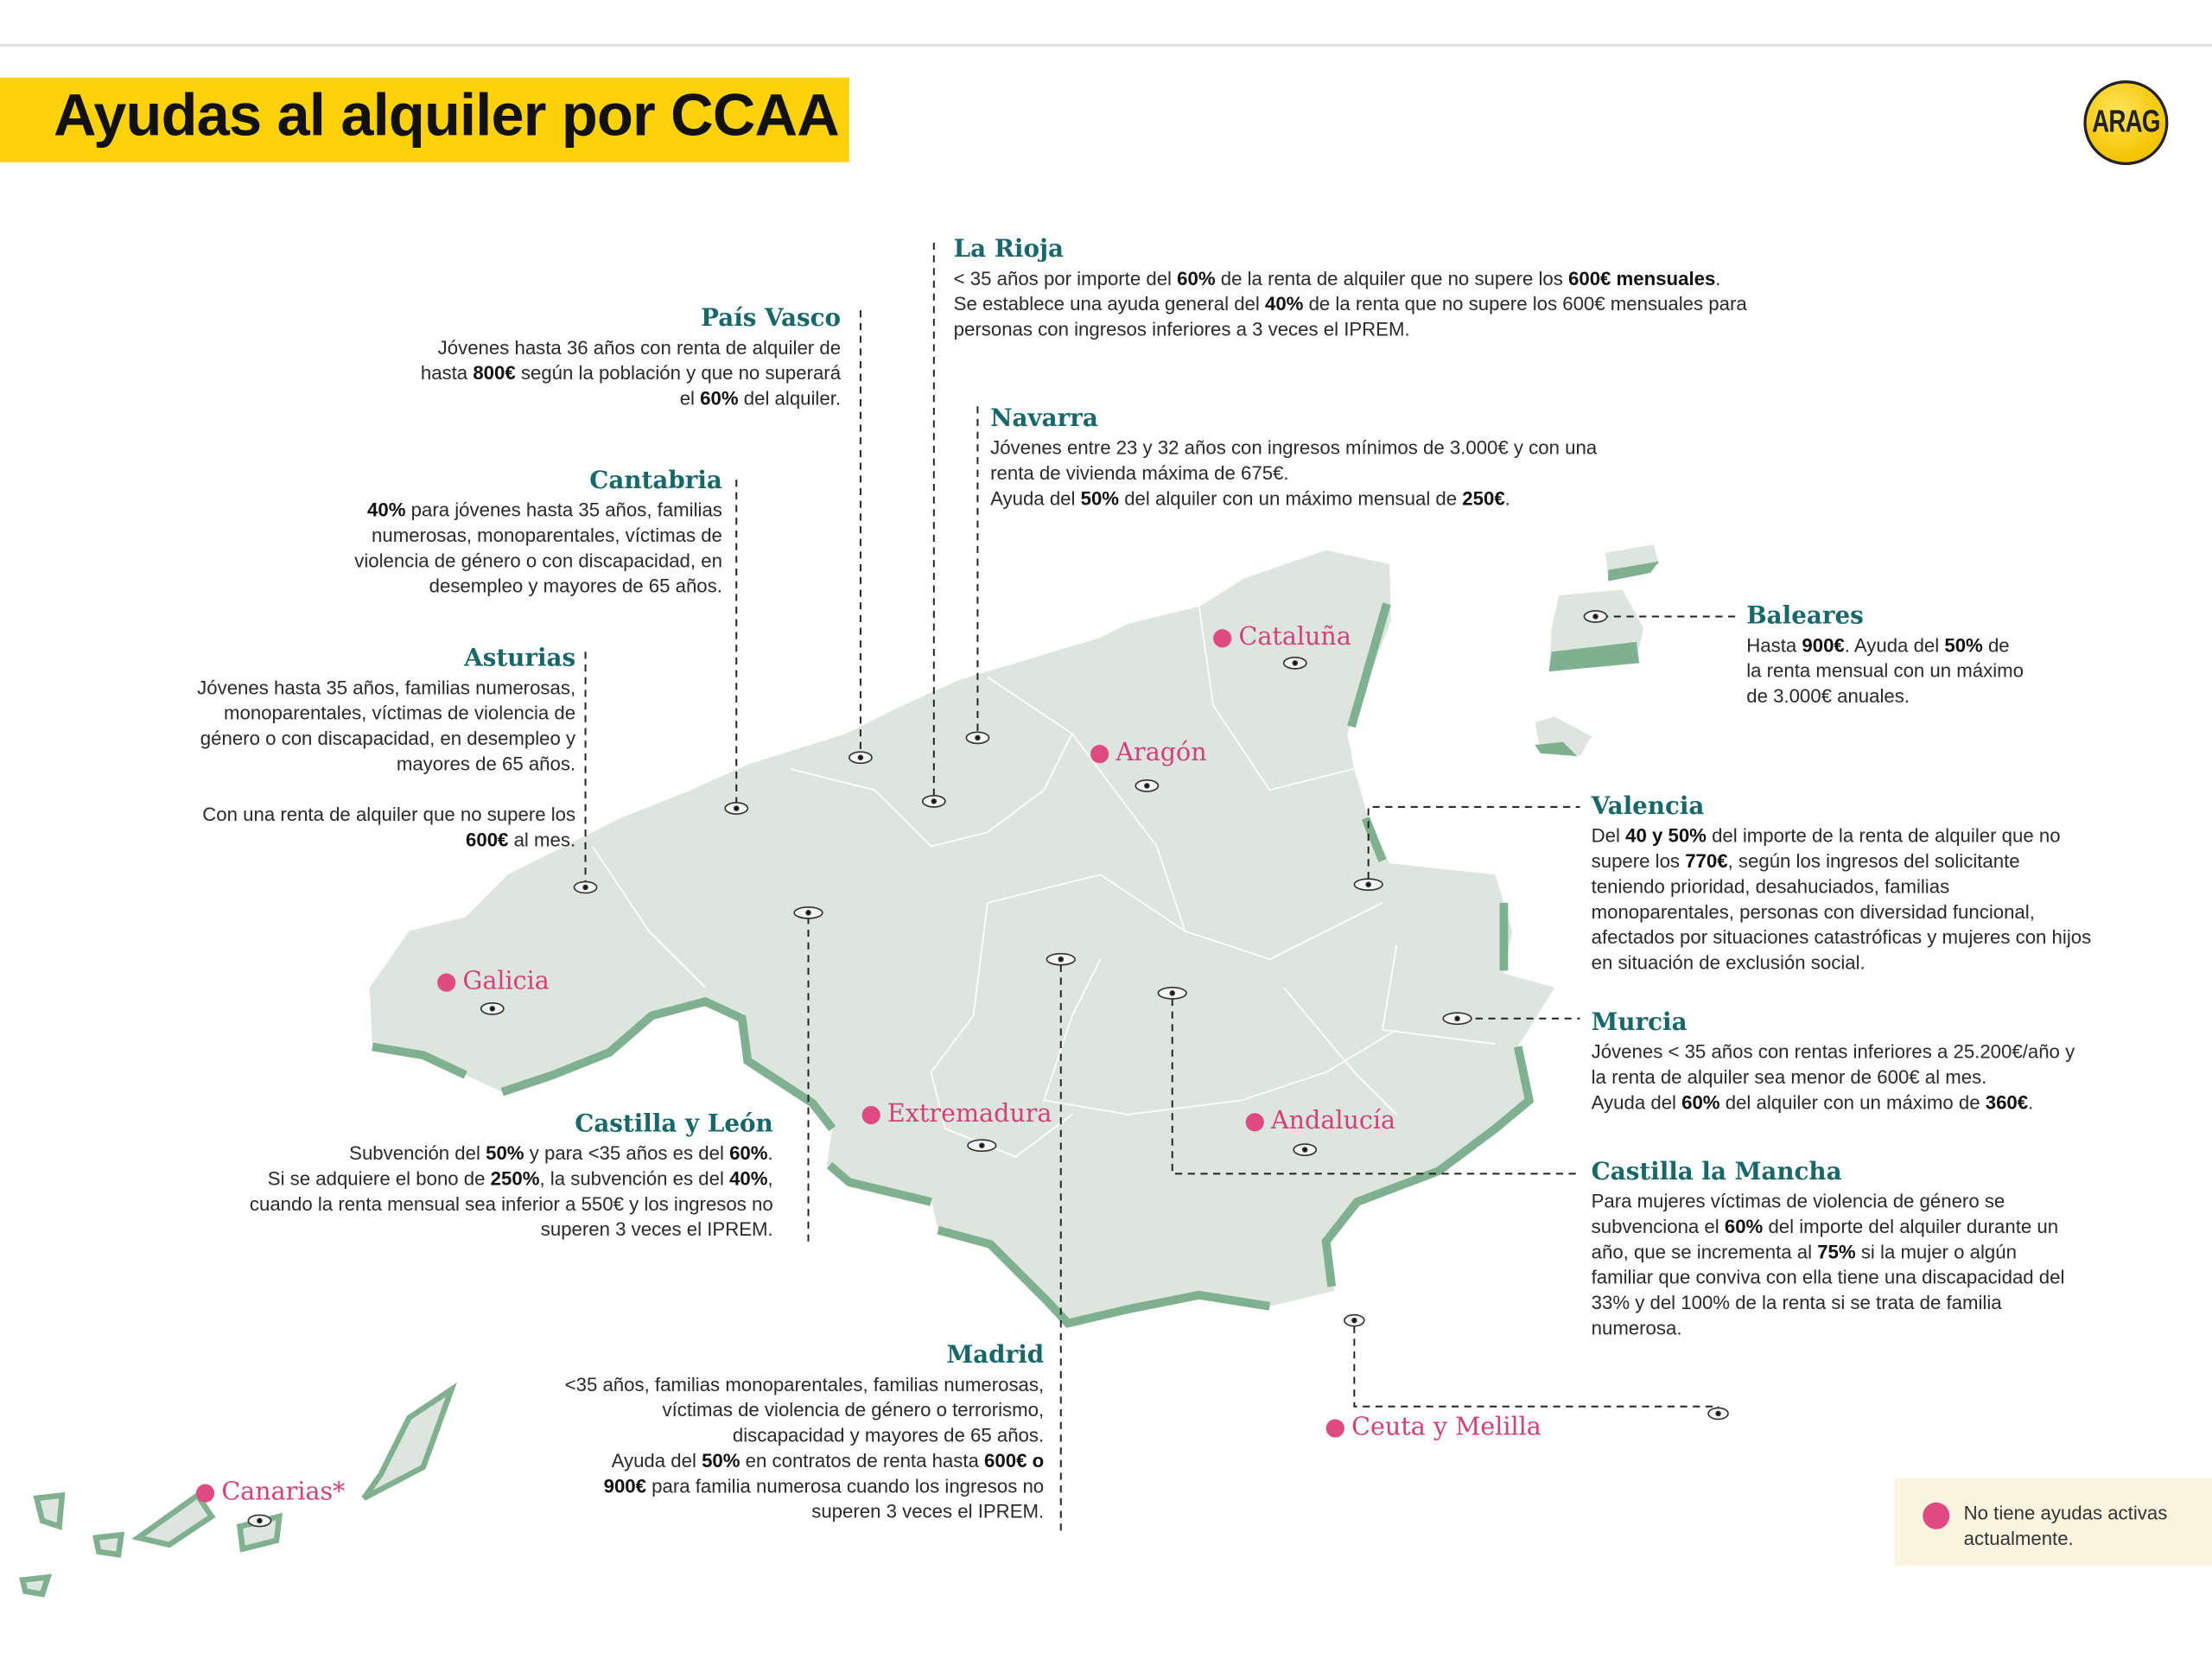 This screenshot has height=1659, width=2212. What do you see at coordinates (1433, 1428) in the screenshot?
I see `pin-ceuta-melilla: Ceuta y Melilla` at bounding box center [1433, 1428].